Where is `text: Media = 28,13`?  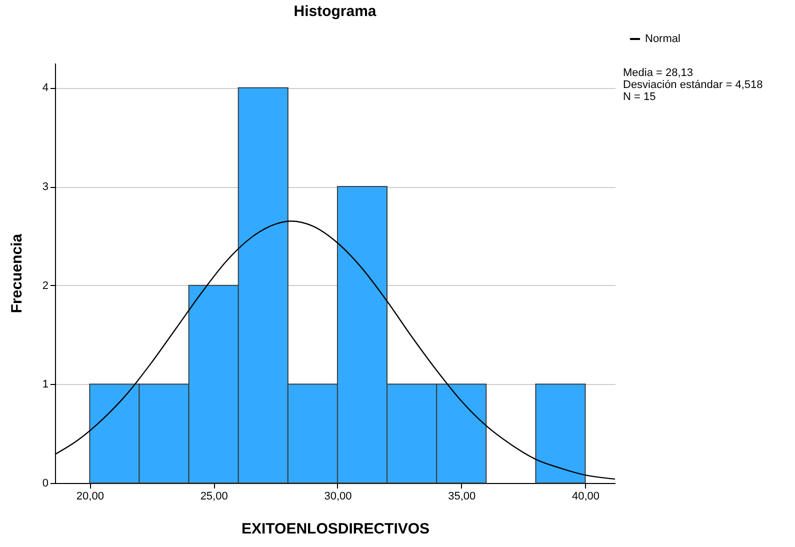
text: Media = 28,13 is located at coordinates (658, 73).